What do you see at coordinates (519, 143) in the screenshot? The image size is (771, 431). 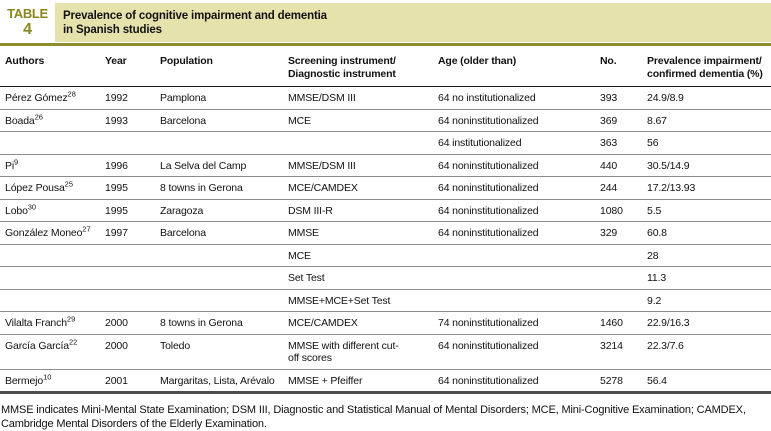 I see `age-cell: 64 institutionalized` at bounding box center [519, 143].